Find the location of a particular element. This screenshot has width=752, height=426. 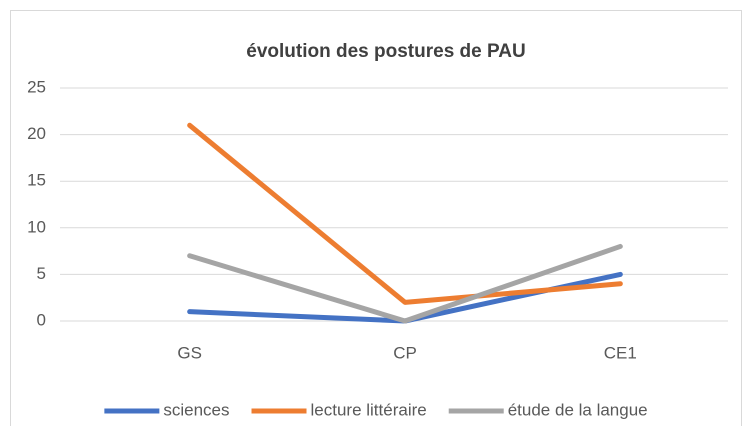

legend-label: lecture littéraire is located at coordinates (369, 409).